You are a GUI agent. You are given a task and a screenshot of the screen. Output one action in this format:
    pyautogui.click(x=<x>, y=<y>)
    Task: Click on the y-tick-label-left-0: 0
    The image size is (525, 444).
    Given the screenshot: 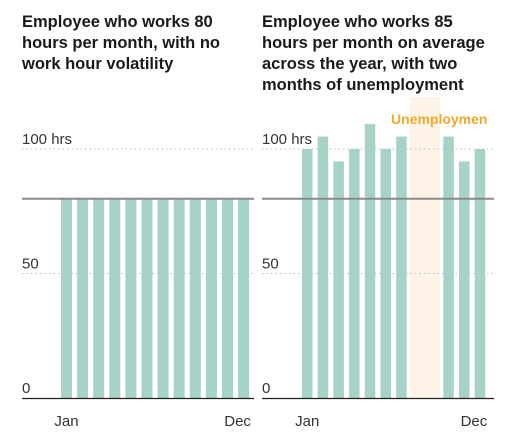 What is the action you would take?
    pyautogui.click(x=26, y=388)
    